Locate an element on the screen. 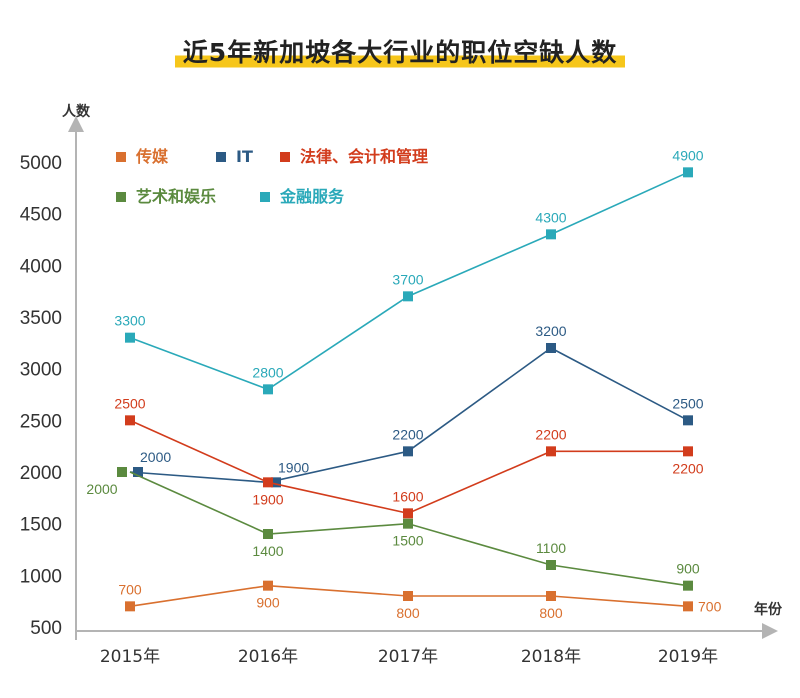  chart-title-container: 近5年新加坡各大行业的职位空缺人数 is located at coordinates (400, 53).